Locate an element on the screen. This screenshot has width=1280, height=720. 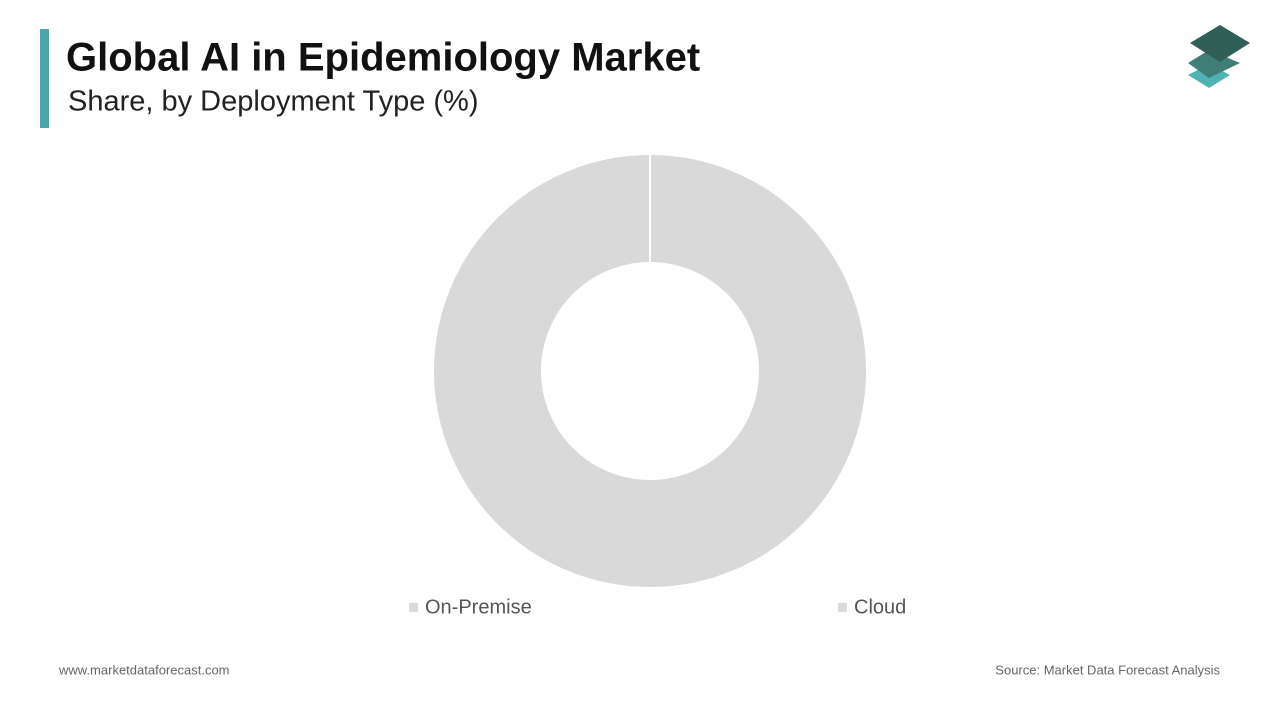
footer-right: Source: Market Data Forecast Analysis is located at coordinates (1107, 669).